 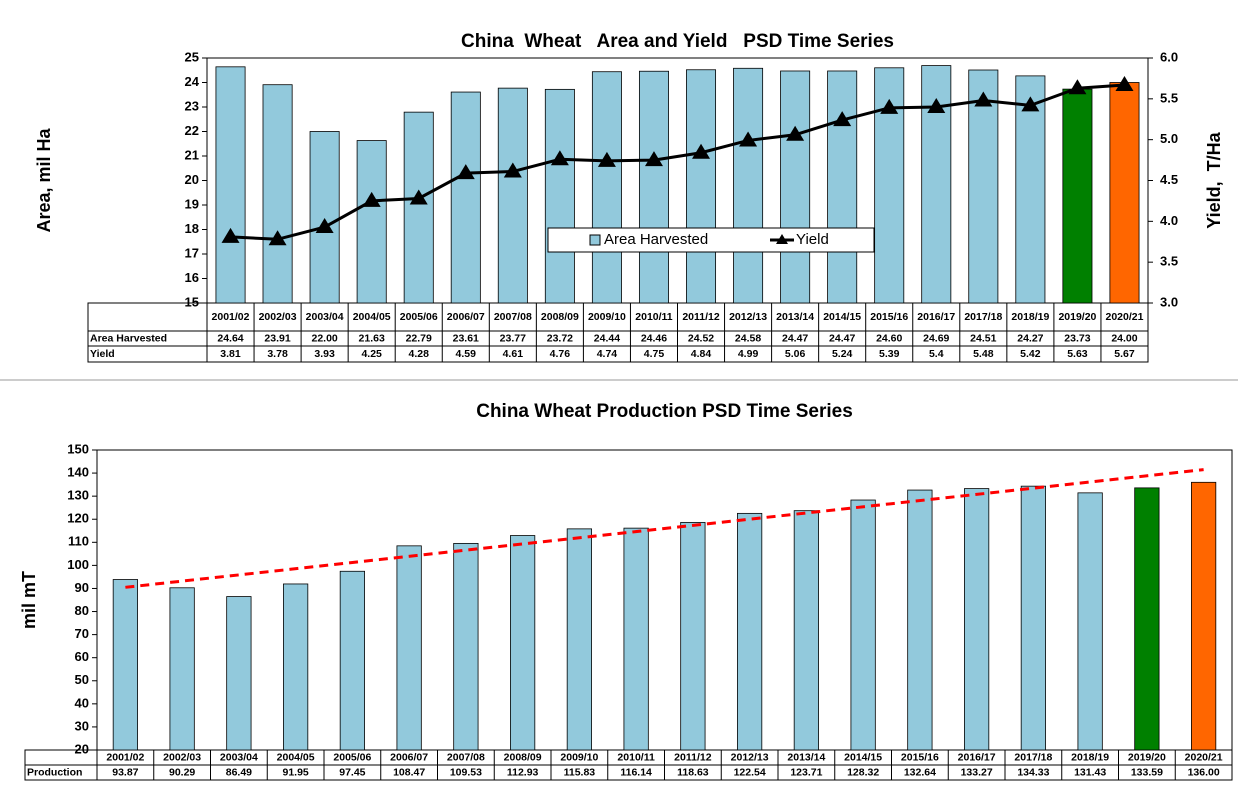 I want to click on table-value: 24.60, so click(x=889, y=338).